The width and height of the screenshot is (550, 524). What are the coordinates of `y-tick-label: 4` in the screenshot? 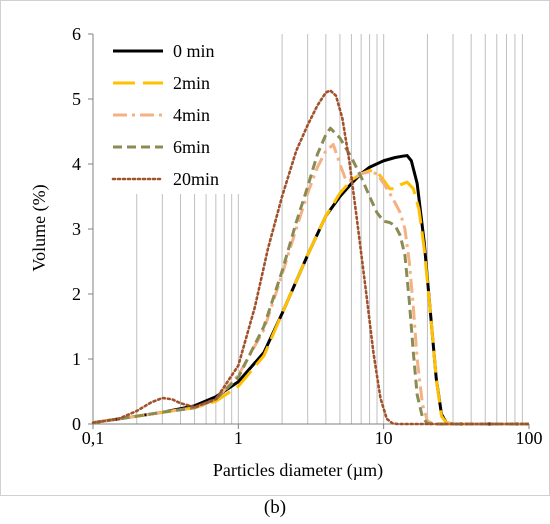 It's located at (76, 164).